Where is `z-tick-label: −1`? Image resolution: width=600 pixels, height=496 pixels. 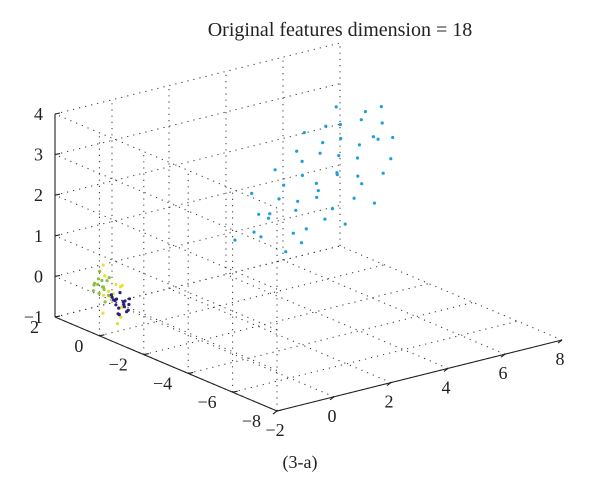
z-tick-label: −1 is located at coordinates (33, 317).